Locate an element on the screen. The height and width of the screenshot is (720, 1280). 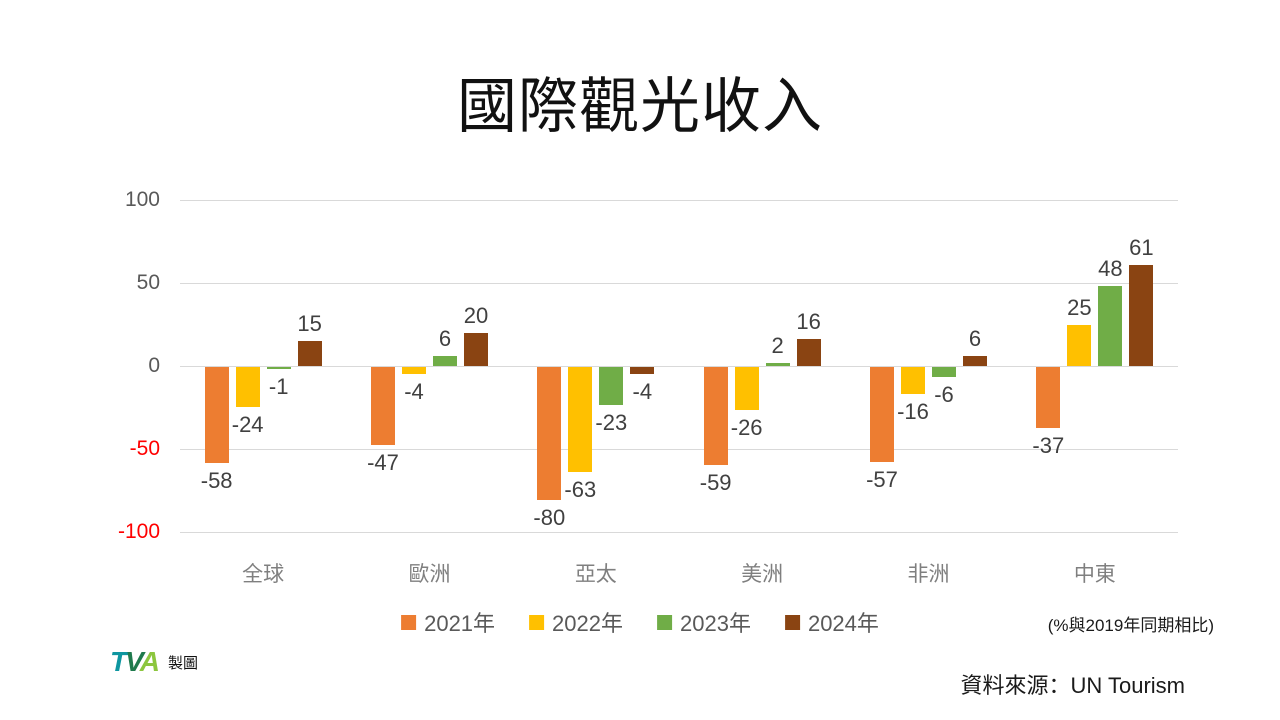
value-label-2022年-中東: 25 is located at coordinates (1079, 307).